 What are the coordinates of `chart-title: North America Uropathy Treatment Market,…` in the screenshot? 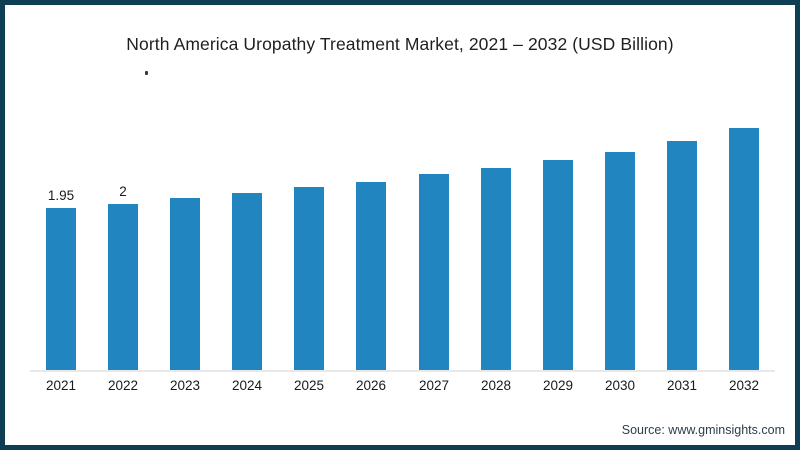 It's located at (400, 44).